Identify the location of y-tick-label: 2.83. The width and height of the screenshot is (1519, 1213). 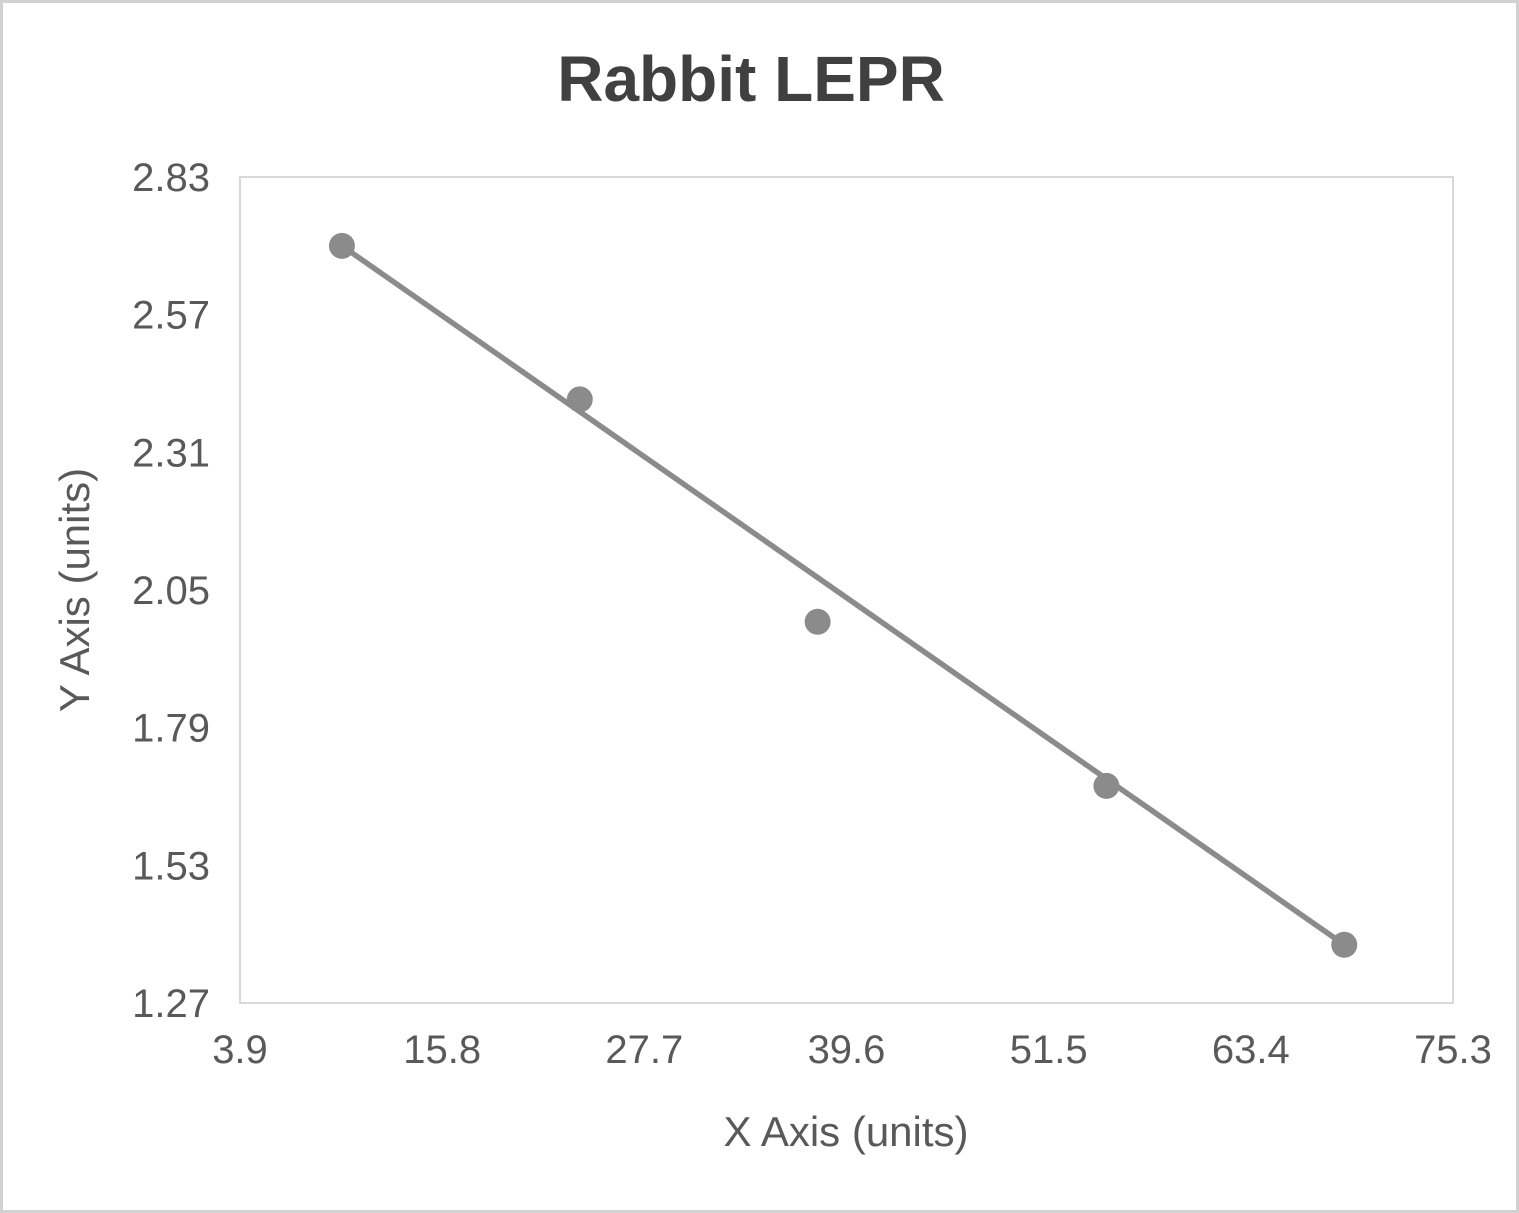
(171, 178).